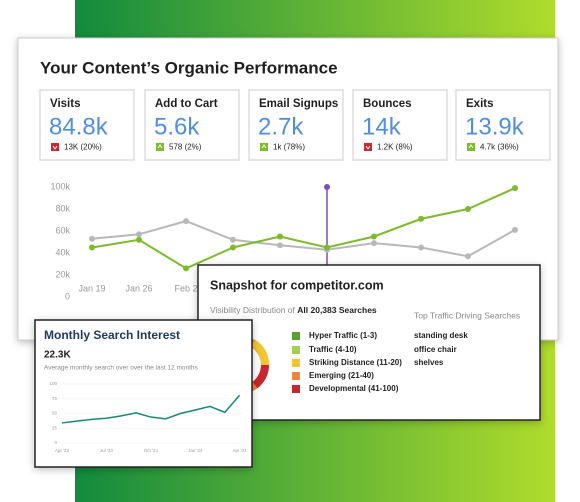 This screenshot has width=580, height=502. Describe the element at coordinates (91, 288) in the screenshot. I see `x-tick-label: Jan 19` at that location.